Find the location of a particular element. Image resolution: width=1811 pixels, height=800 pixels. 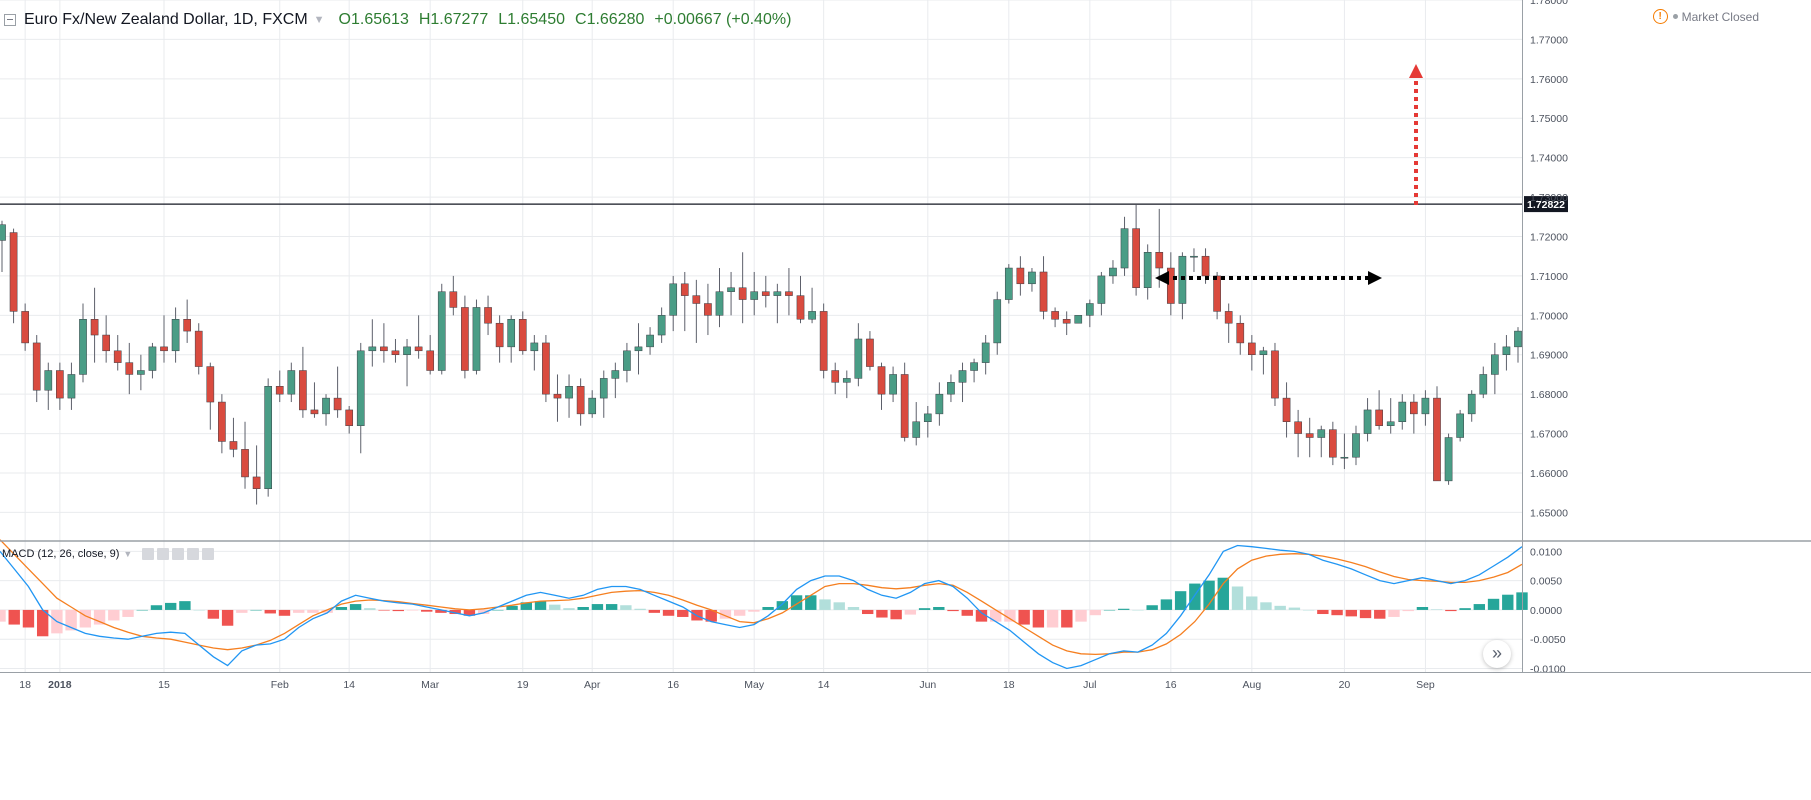

macd-pane is located at coordinates (764, 604).